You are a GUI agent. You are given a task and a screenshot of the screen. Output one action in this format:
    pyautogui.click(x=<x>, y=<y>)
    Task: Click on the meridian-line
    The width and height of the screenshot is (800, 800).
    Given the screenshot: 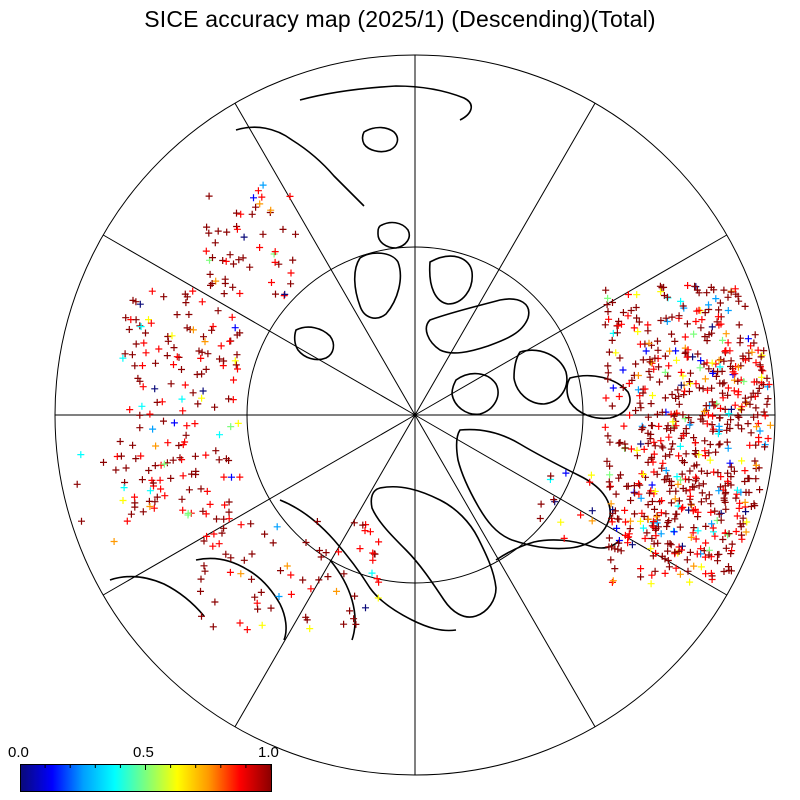 What is the action you would take?
    pyautogui.click(x=571, y=325)
    